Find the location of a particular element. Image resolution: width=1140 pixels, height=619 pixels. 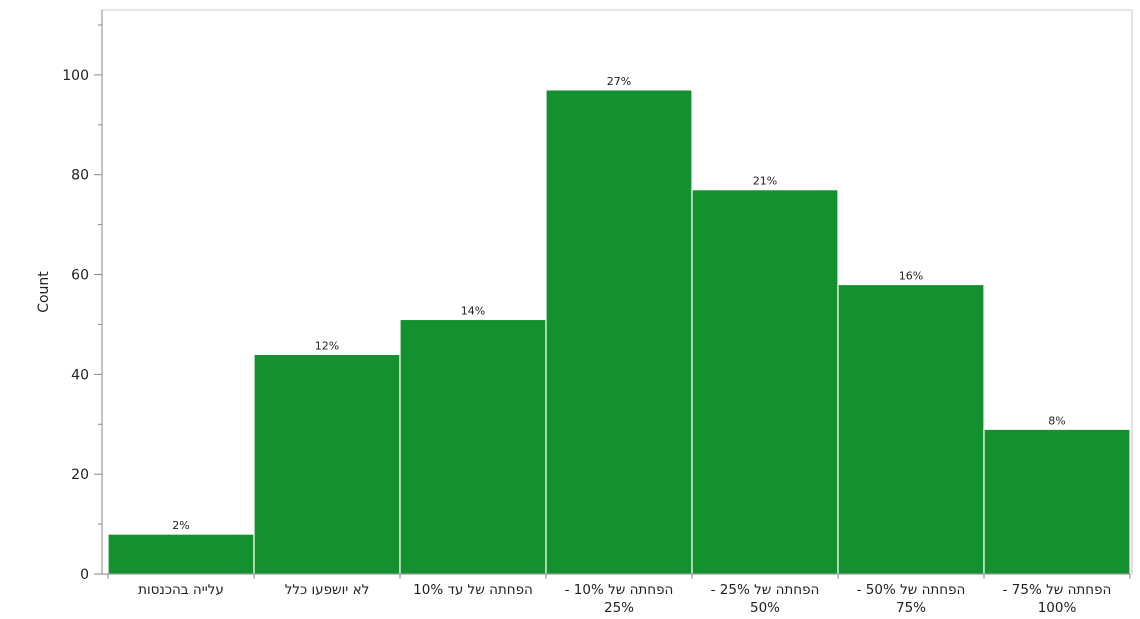

x-category-label: 50% is located at coordinates (765, 608).